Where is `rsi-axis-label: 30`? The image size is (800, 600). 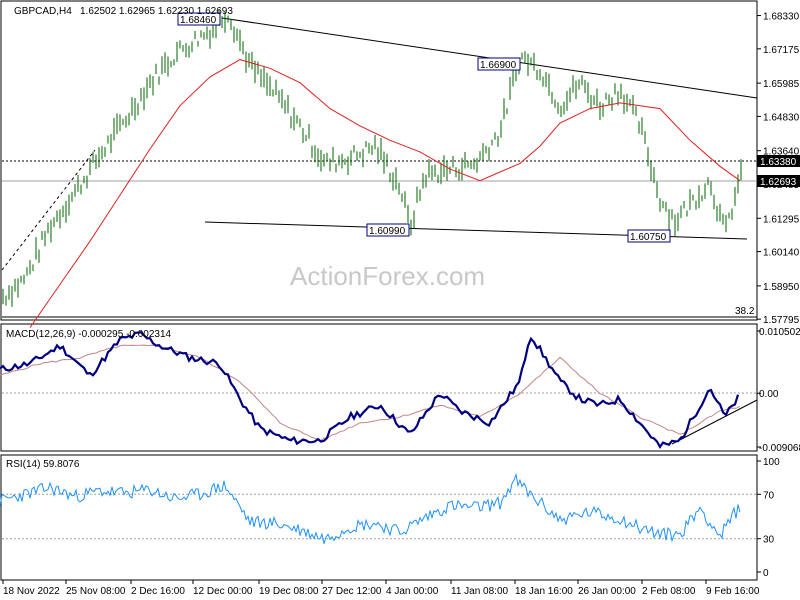 rsi-axis-label: 30 is located at coordinates (769, 540).